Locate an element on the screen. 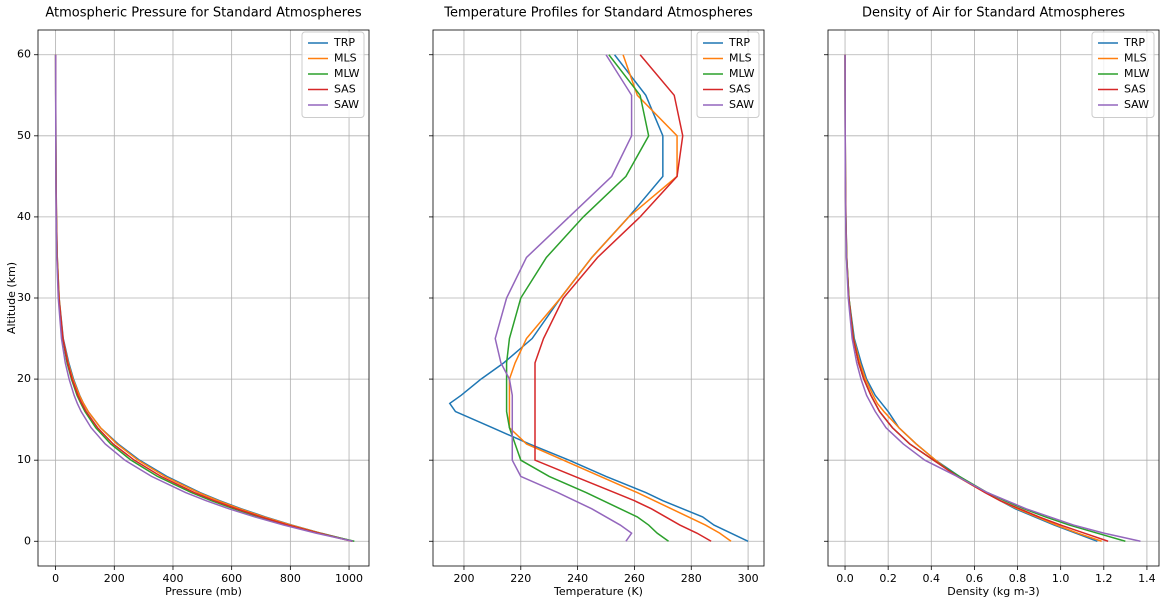  x-axis-label: Pressure (mb) is located at coordinates (203, 591).